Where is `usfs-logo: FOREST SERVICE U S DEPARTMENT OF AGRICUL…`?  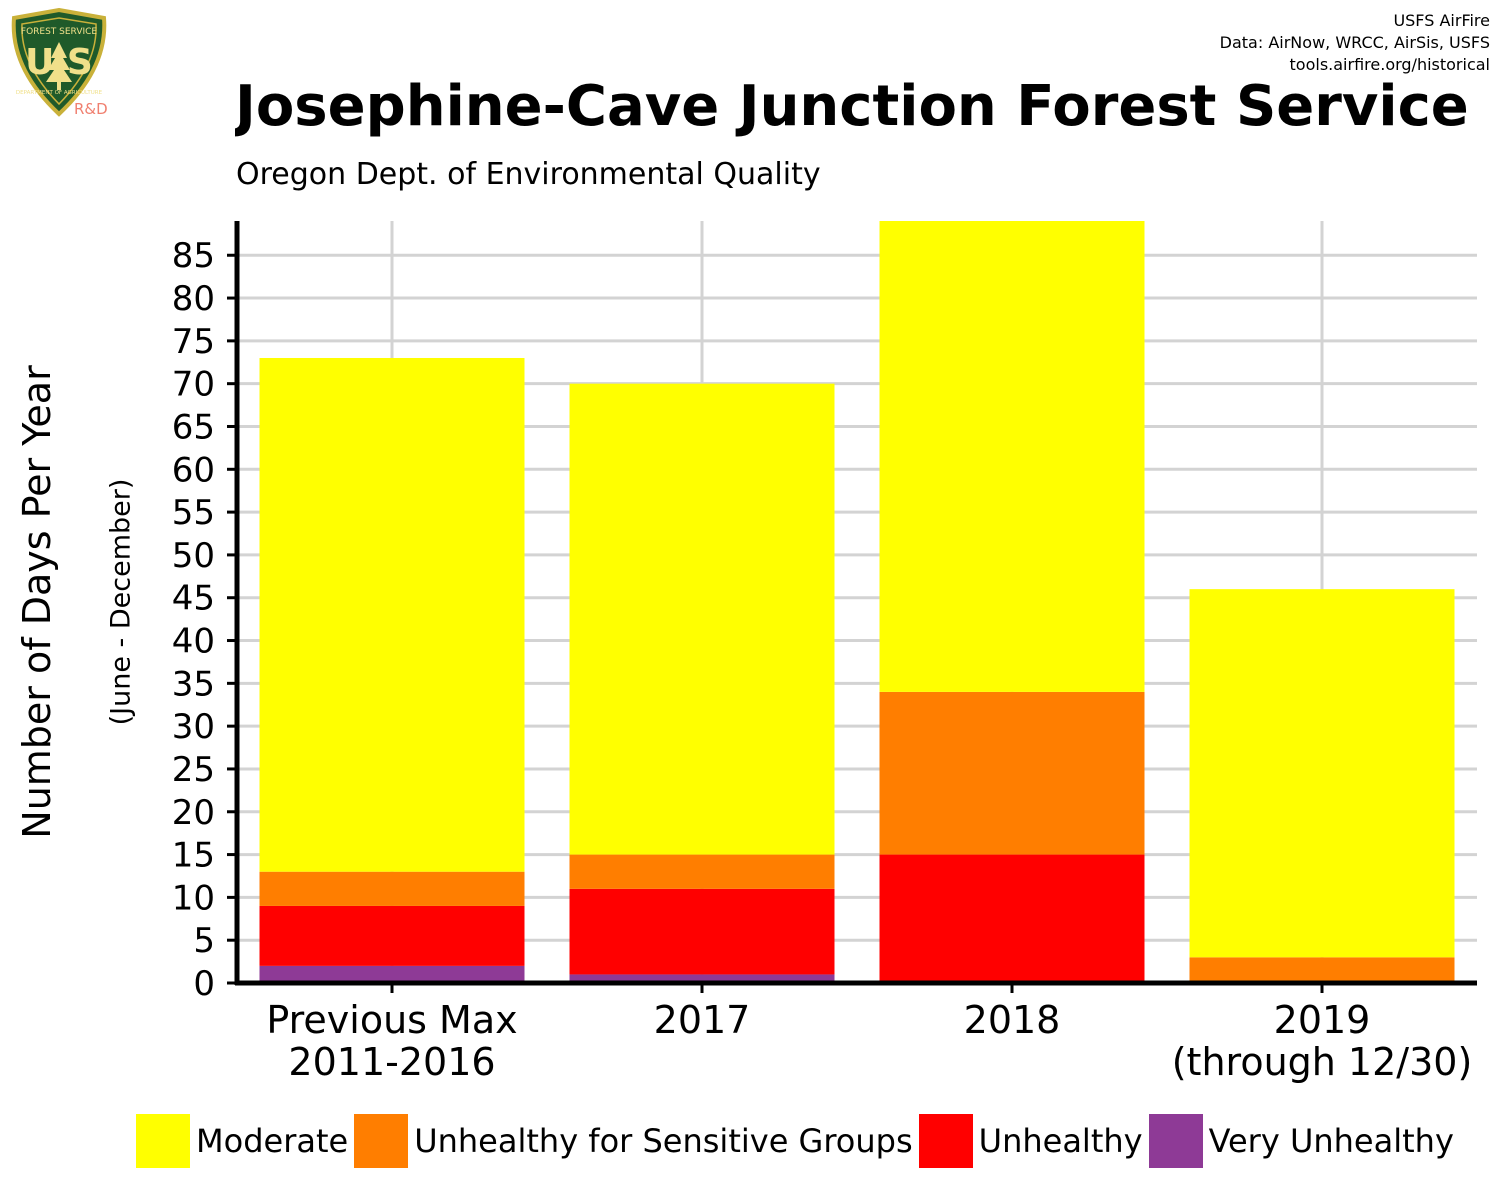 usfs-logo: FOREST SERVICE U S DEPARTMENT OF AGRICUL… is located at coordinates (59, 62).